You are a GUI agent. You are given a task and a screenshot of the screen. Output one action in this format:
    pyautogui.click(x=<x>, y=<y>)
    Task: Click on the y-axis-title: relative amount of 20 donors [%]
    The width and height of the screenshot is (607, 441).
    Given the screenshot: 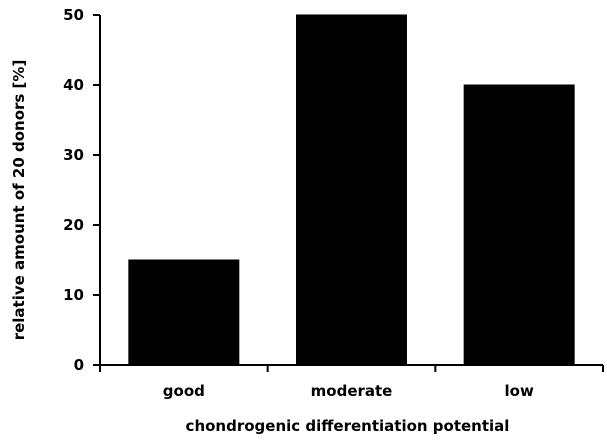 What is the action you would take?
    pyautogui.click(x=19, y=200)
    